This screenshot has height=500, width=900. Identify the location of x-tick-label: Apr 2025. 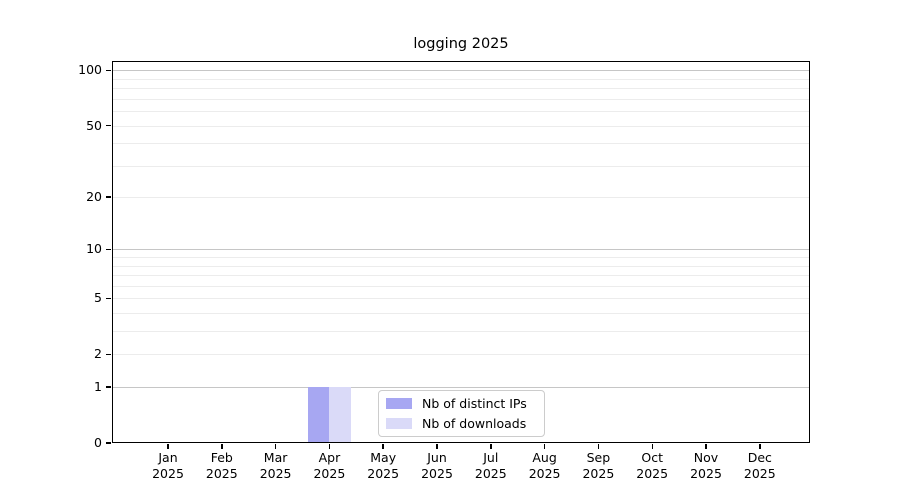
(329, 465).